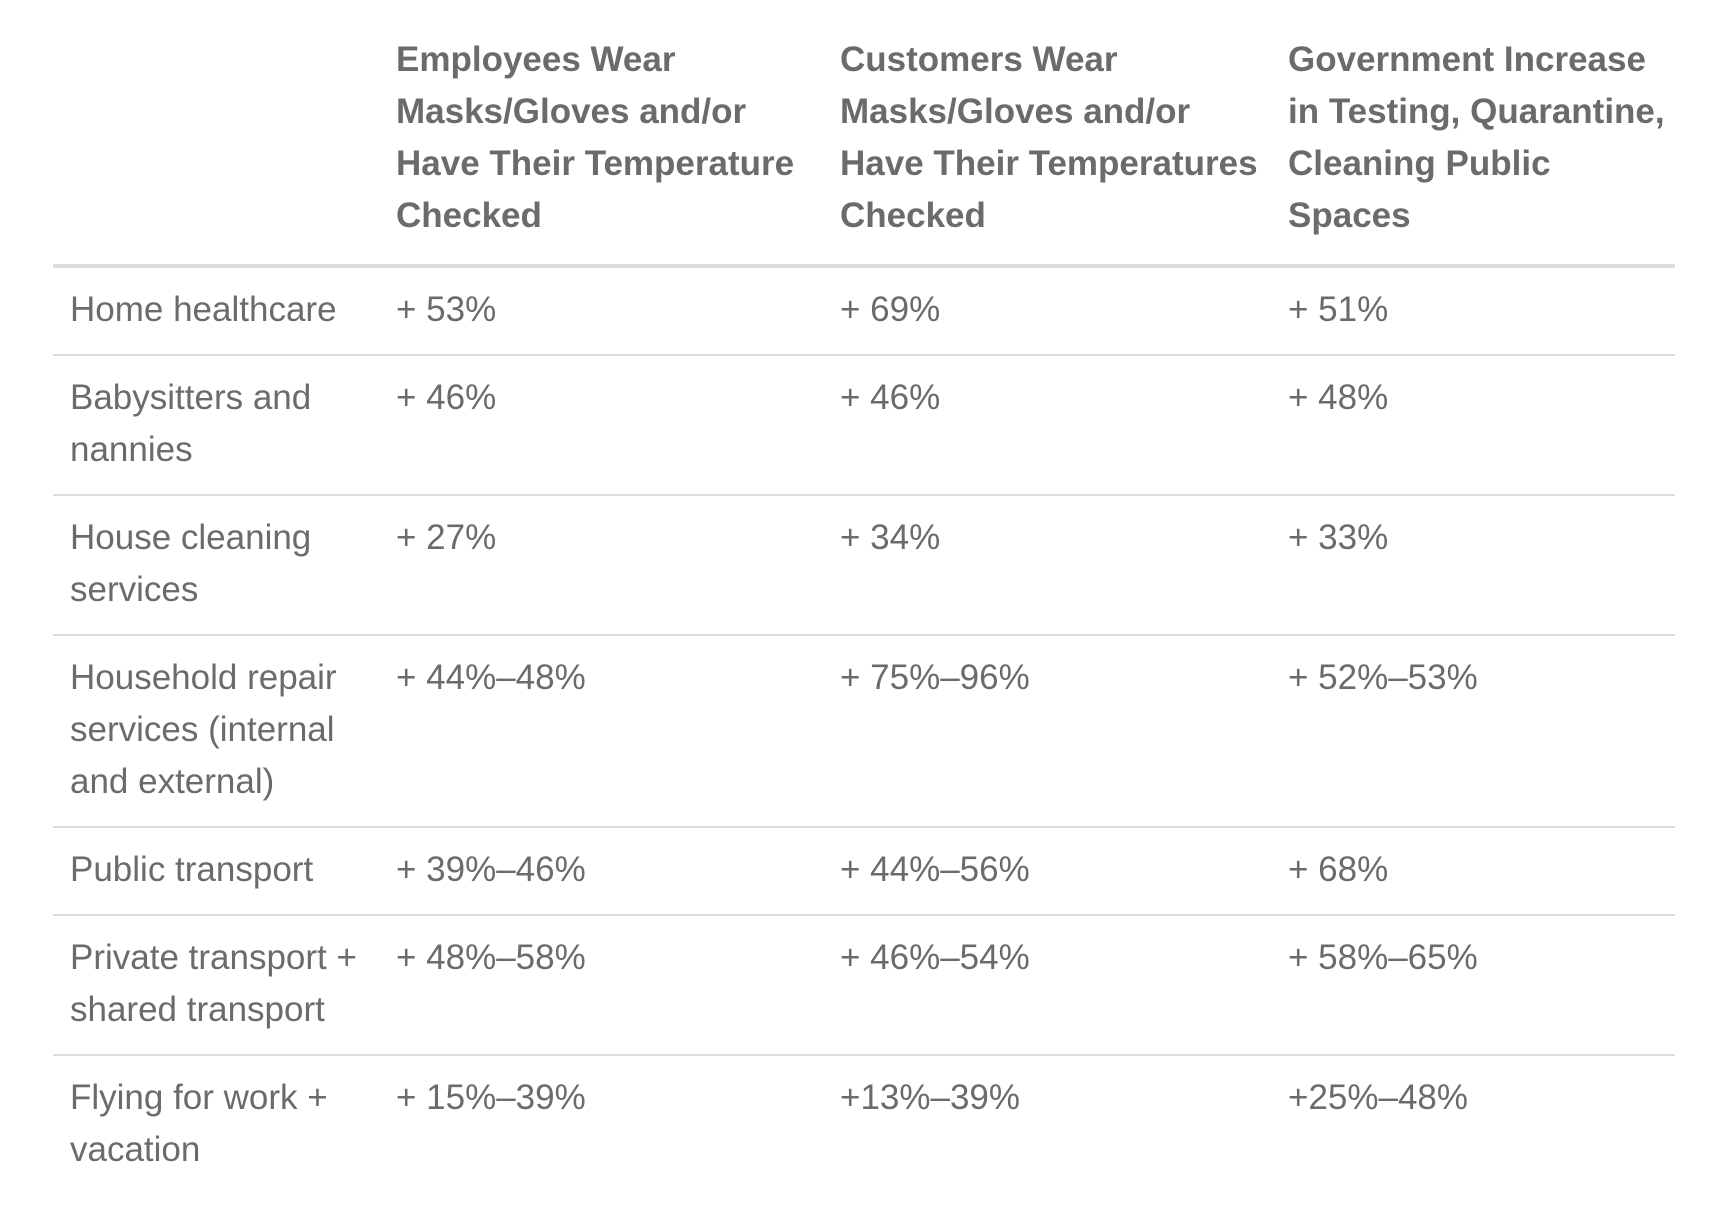  Describe the element at coordinates (1047, 985) in the screenshot. I see `cell-customers: + 46%–54%` at that location.